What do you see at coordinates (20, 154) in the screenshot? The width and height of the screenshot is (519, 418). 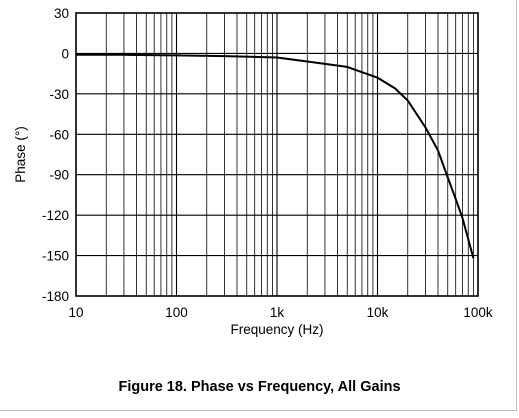 I see `y-axis-label: Phase (°)` at bounding box center [20, 154].